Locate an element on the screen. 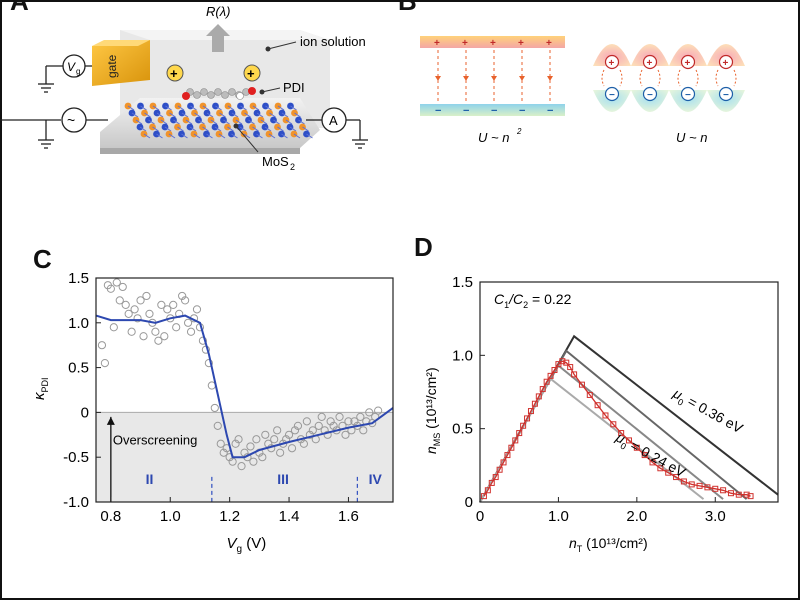 The width and height of the screenshot is (800, 600). pdi-label: PDI is located at coordinates (294, 87).